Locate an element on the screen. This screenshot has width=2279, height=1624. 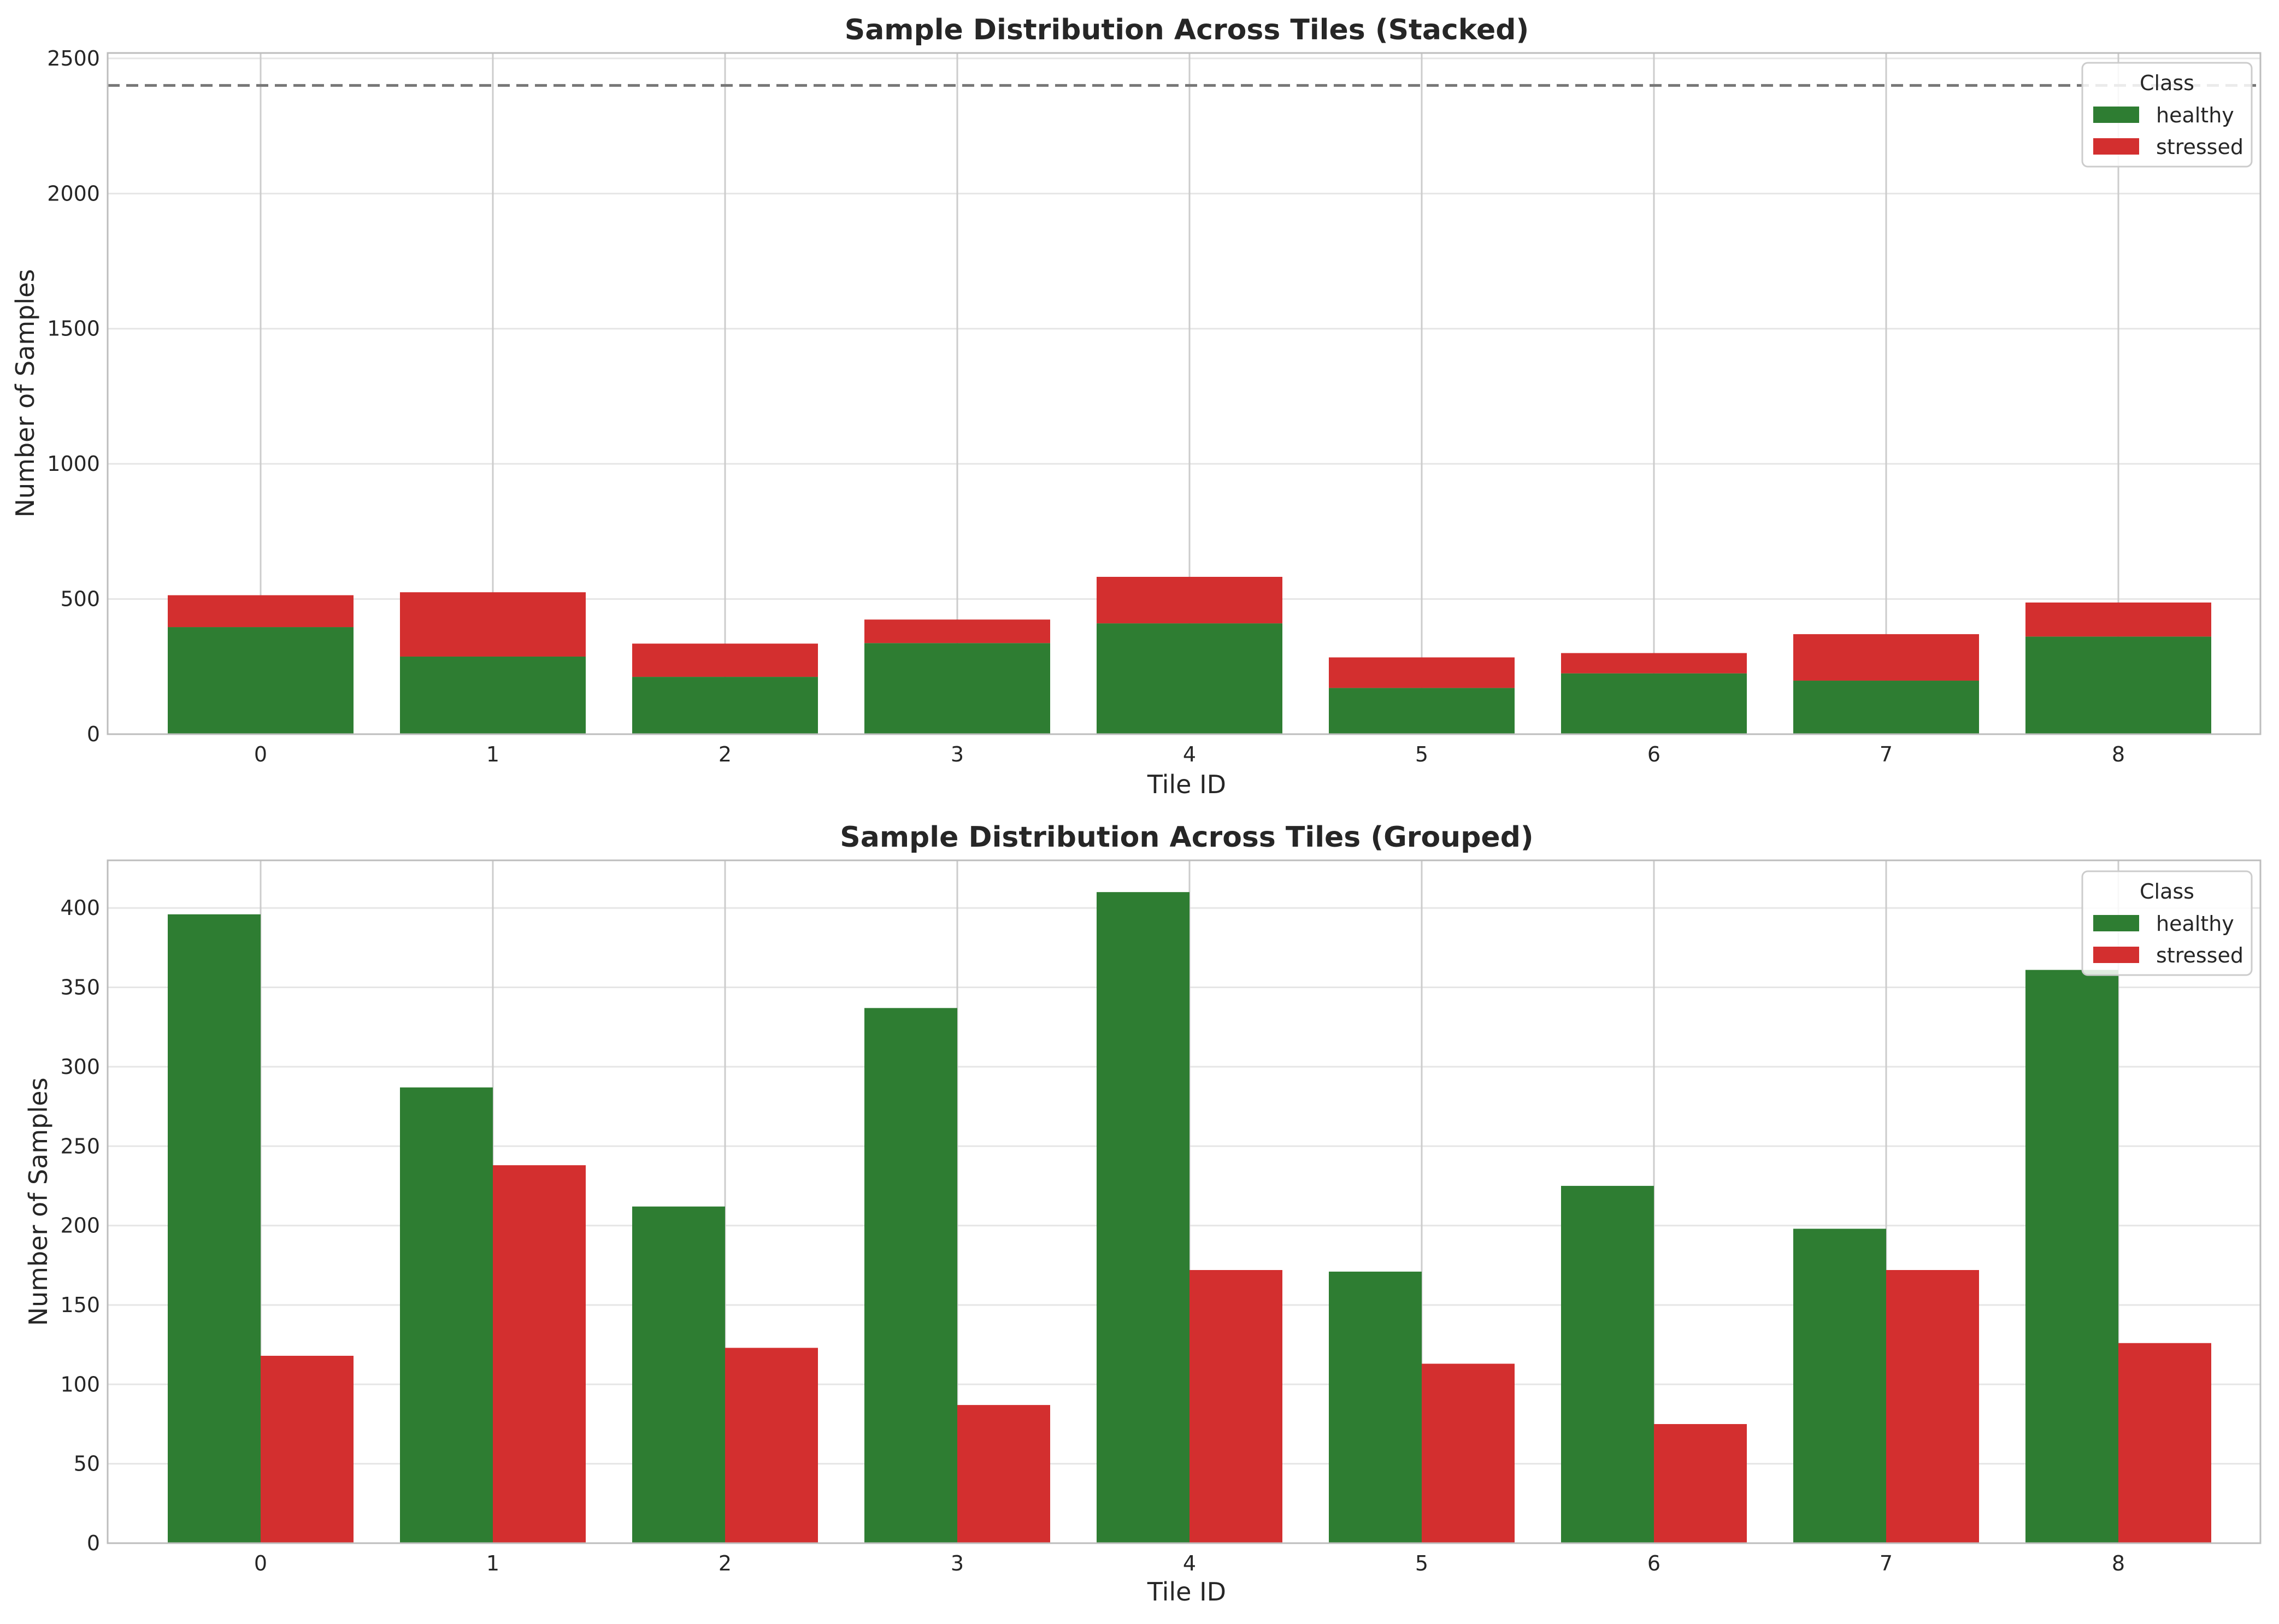
grouped-legend-healthy-swatch is located at coordinates (2116, 923).